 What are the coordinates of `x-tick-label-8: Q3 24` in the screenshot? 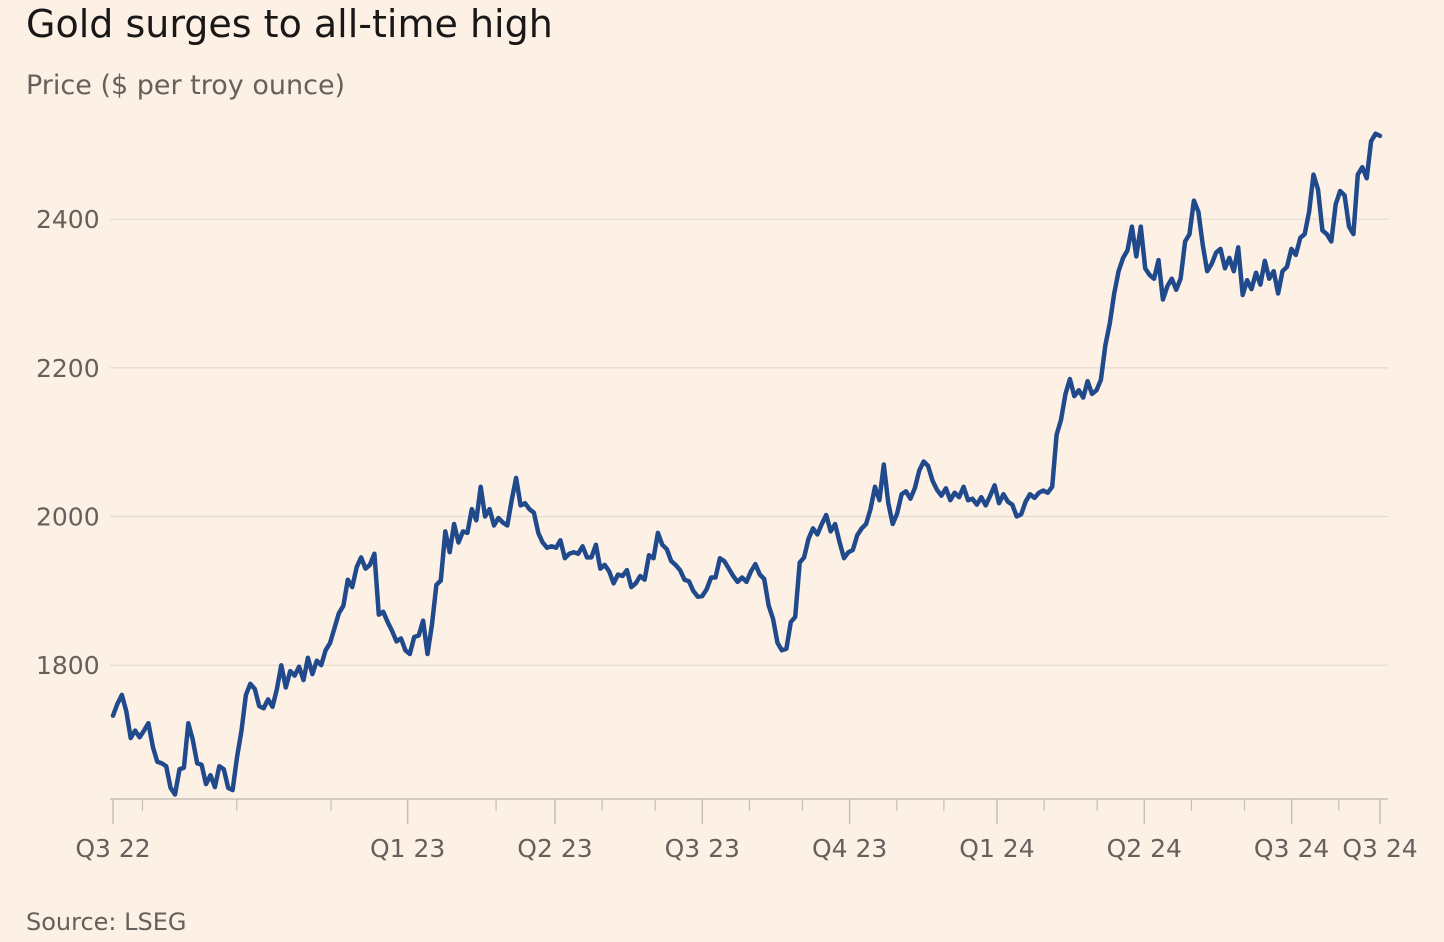 It's located at (1379, 848).